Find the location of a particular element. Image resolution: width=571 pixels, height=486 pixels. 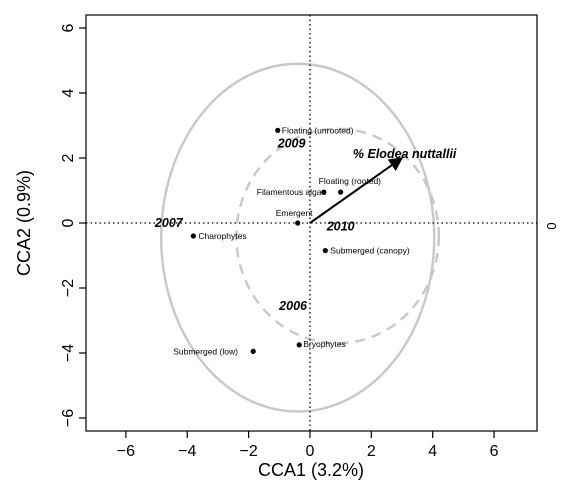

year-label-2009: 2009 is located at coordinates (291, 143).